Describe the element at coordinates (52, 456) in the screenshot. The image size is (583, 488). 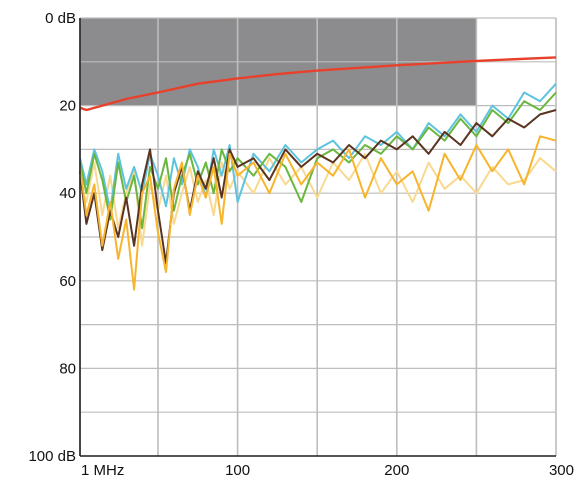
I see `y-tick-label: 100 dB` at that location.